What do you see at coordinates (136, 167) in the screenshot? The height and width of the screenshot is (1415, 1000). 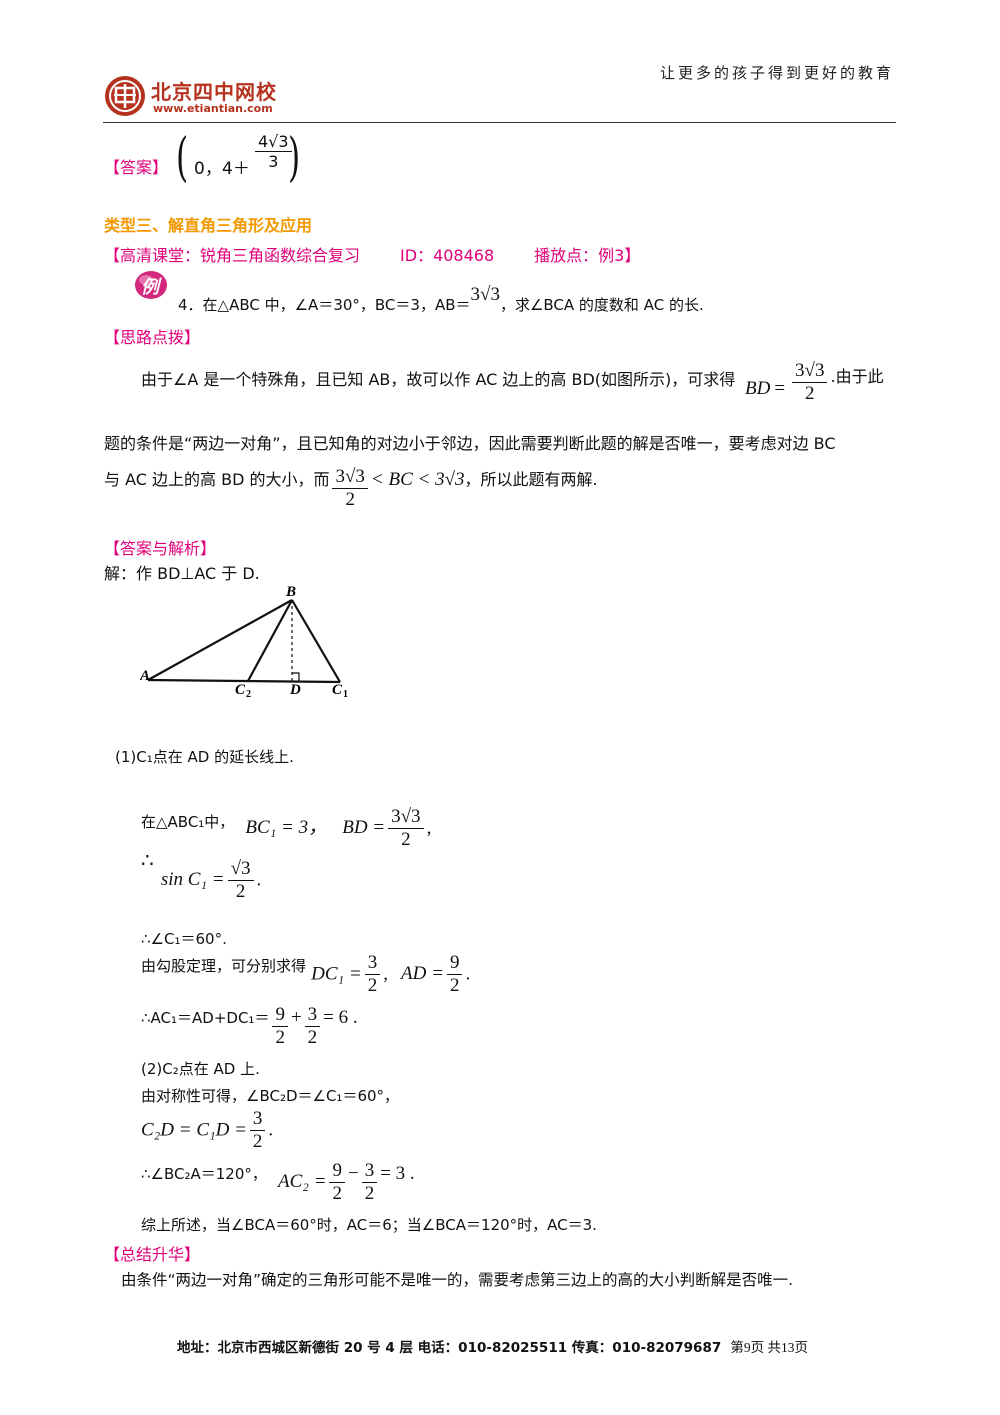 I see `prev-answer-label: 【答案】` at bounding box center [136, 167].